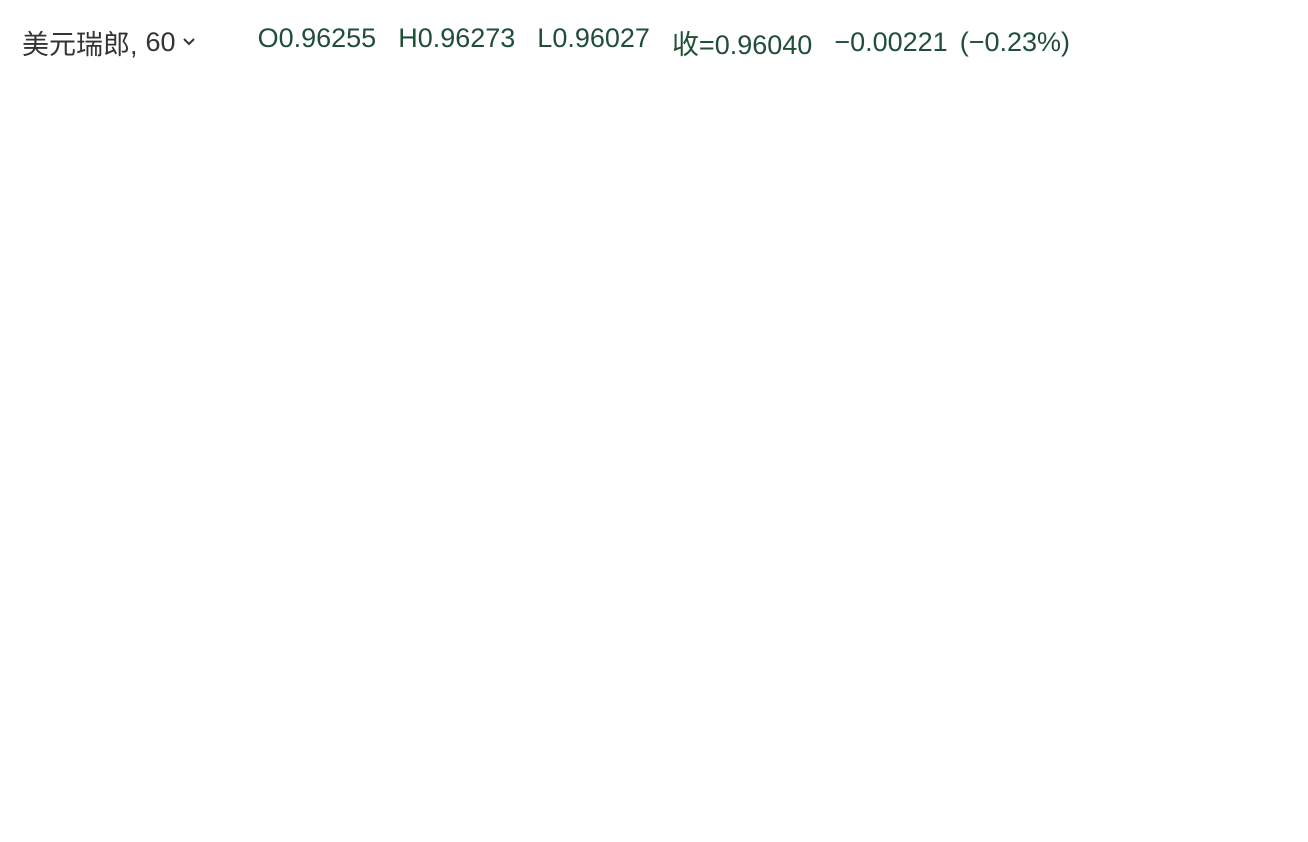 Image resolution: width=1308 pixels, height=842 pixels. Describe the element at coordinates (1176, 815) in the screenshot. I see `x-tick-label: 12:00` at that location.